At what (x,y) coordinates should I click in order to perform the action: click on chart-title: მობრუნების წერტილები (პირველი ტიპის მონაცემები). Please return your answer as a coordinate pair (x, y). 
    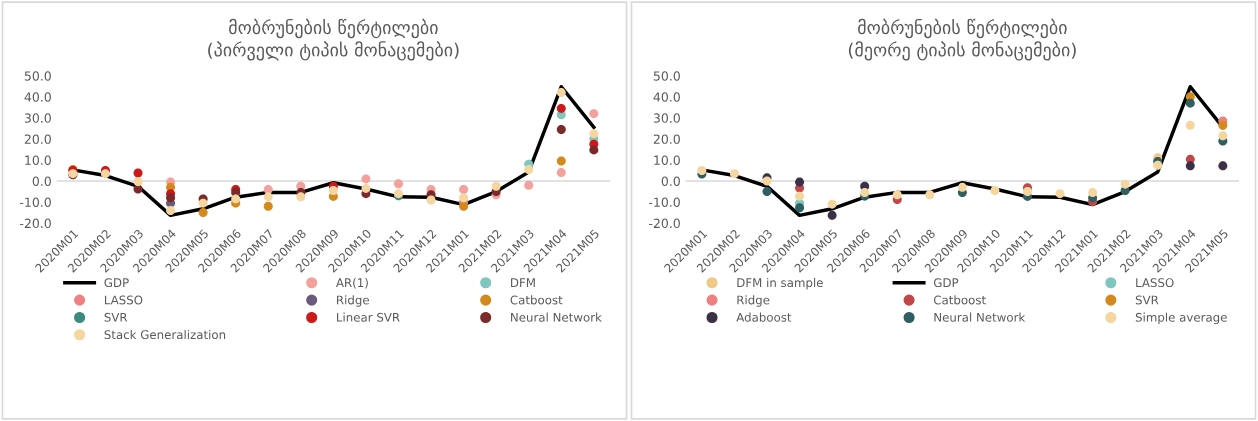
    Looking at the image, I should click on (333, 39).